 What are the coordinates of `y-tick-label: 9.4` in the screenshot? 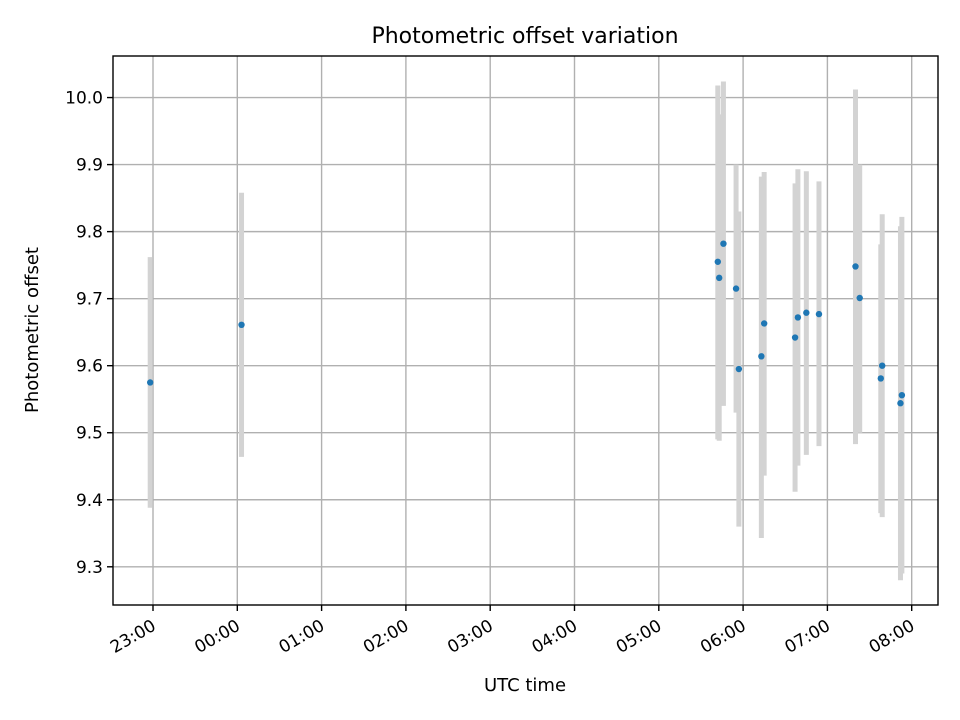 It's located at (89, 501).